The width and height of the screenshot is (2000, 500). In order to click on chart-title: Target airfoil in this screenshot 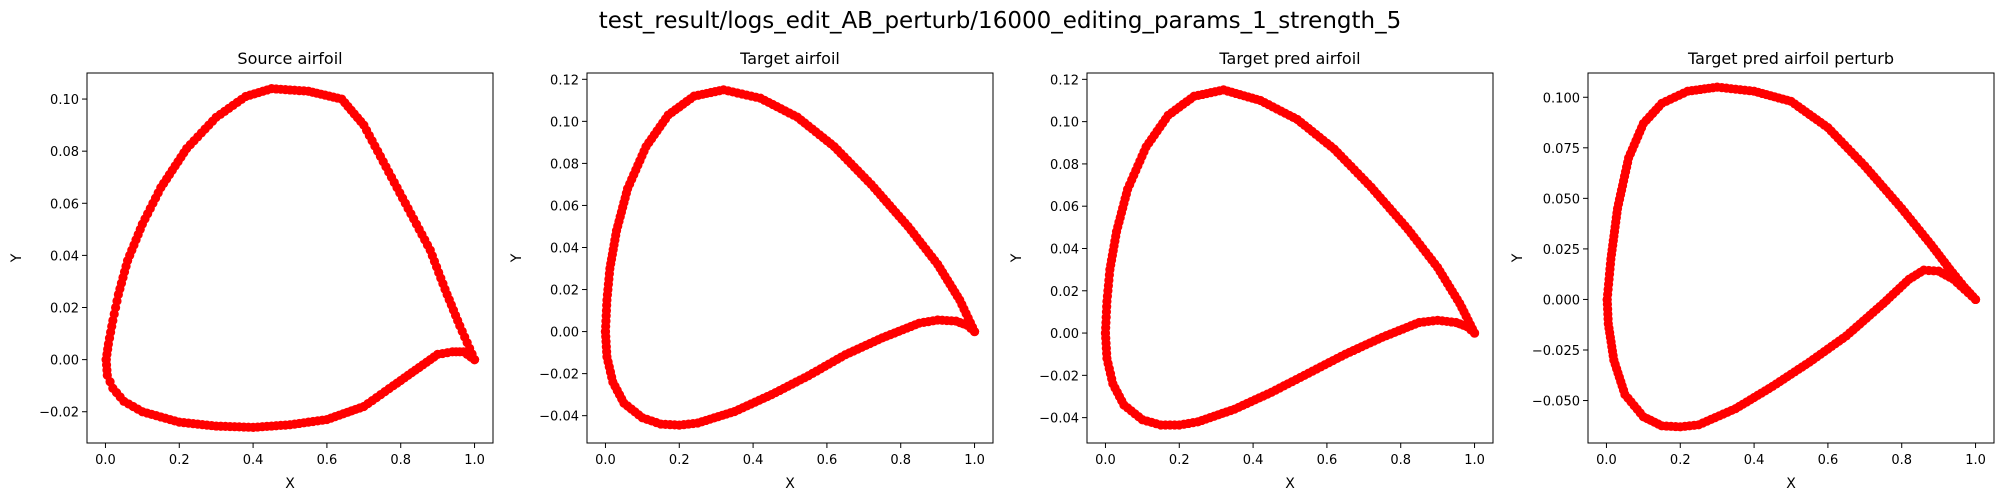, I will do `click(789, 58)`.